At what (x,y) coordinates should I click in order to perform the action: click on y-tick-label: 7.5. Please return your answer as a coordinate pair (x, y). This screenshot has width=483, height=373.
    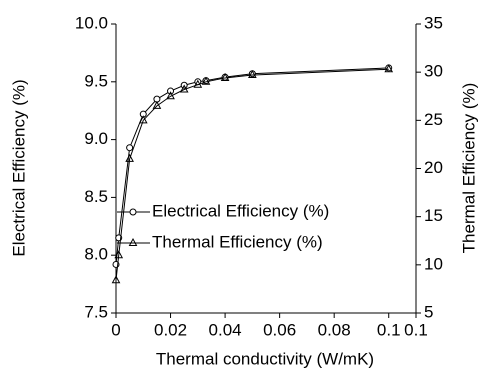
    Looking at the image, I should click on (96, 311).